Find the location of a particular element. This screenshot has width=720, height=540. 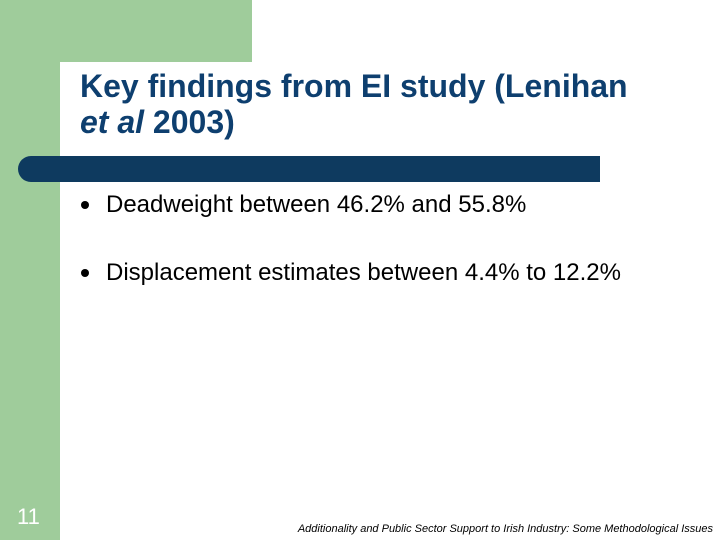

slide-number: 11 is located at coordinates (28, 516).